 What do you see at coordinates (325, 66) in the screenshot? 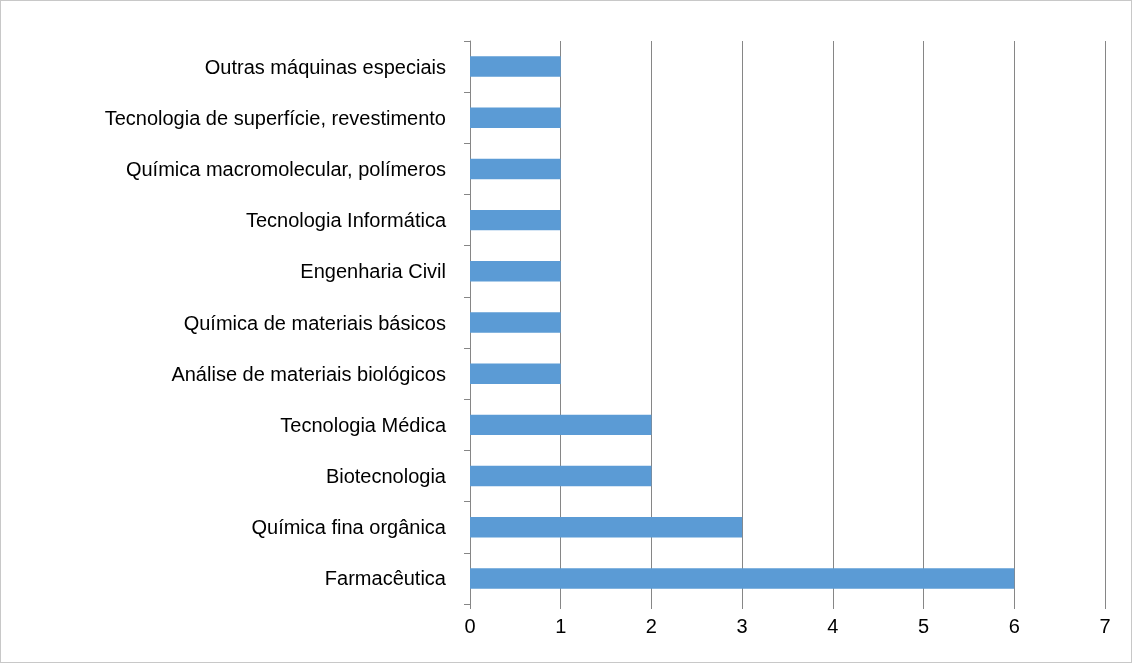
I see `y-tick-label: Outras máquinas especiais` at bounding box center [325, 66].